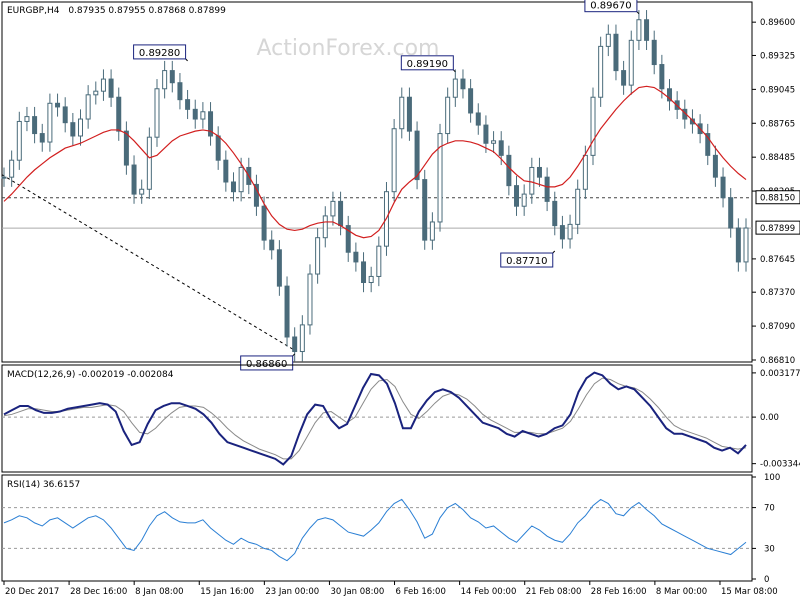 The image size is (800, 600). What do you see at coordinates (554, 592) in the screenshot?
I see `x-tick-label: 21 Feb 08:00` at bounding box center [554, 592].